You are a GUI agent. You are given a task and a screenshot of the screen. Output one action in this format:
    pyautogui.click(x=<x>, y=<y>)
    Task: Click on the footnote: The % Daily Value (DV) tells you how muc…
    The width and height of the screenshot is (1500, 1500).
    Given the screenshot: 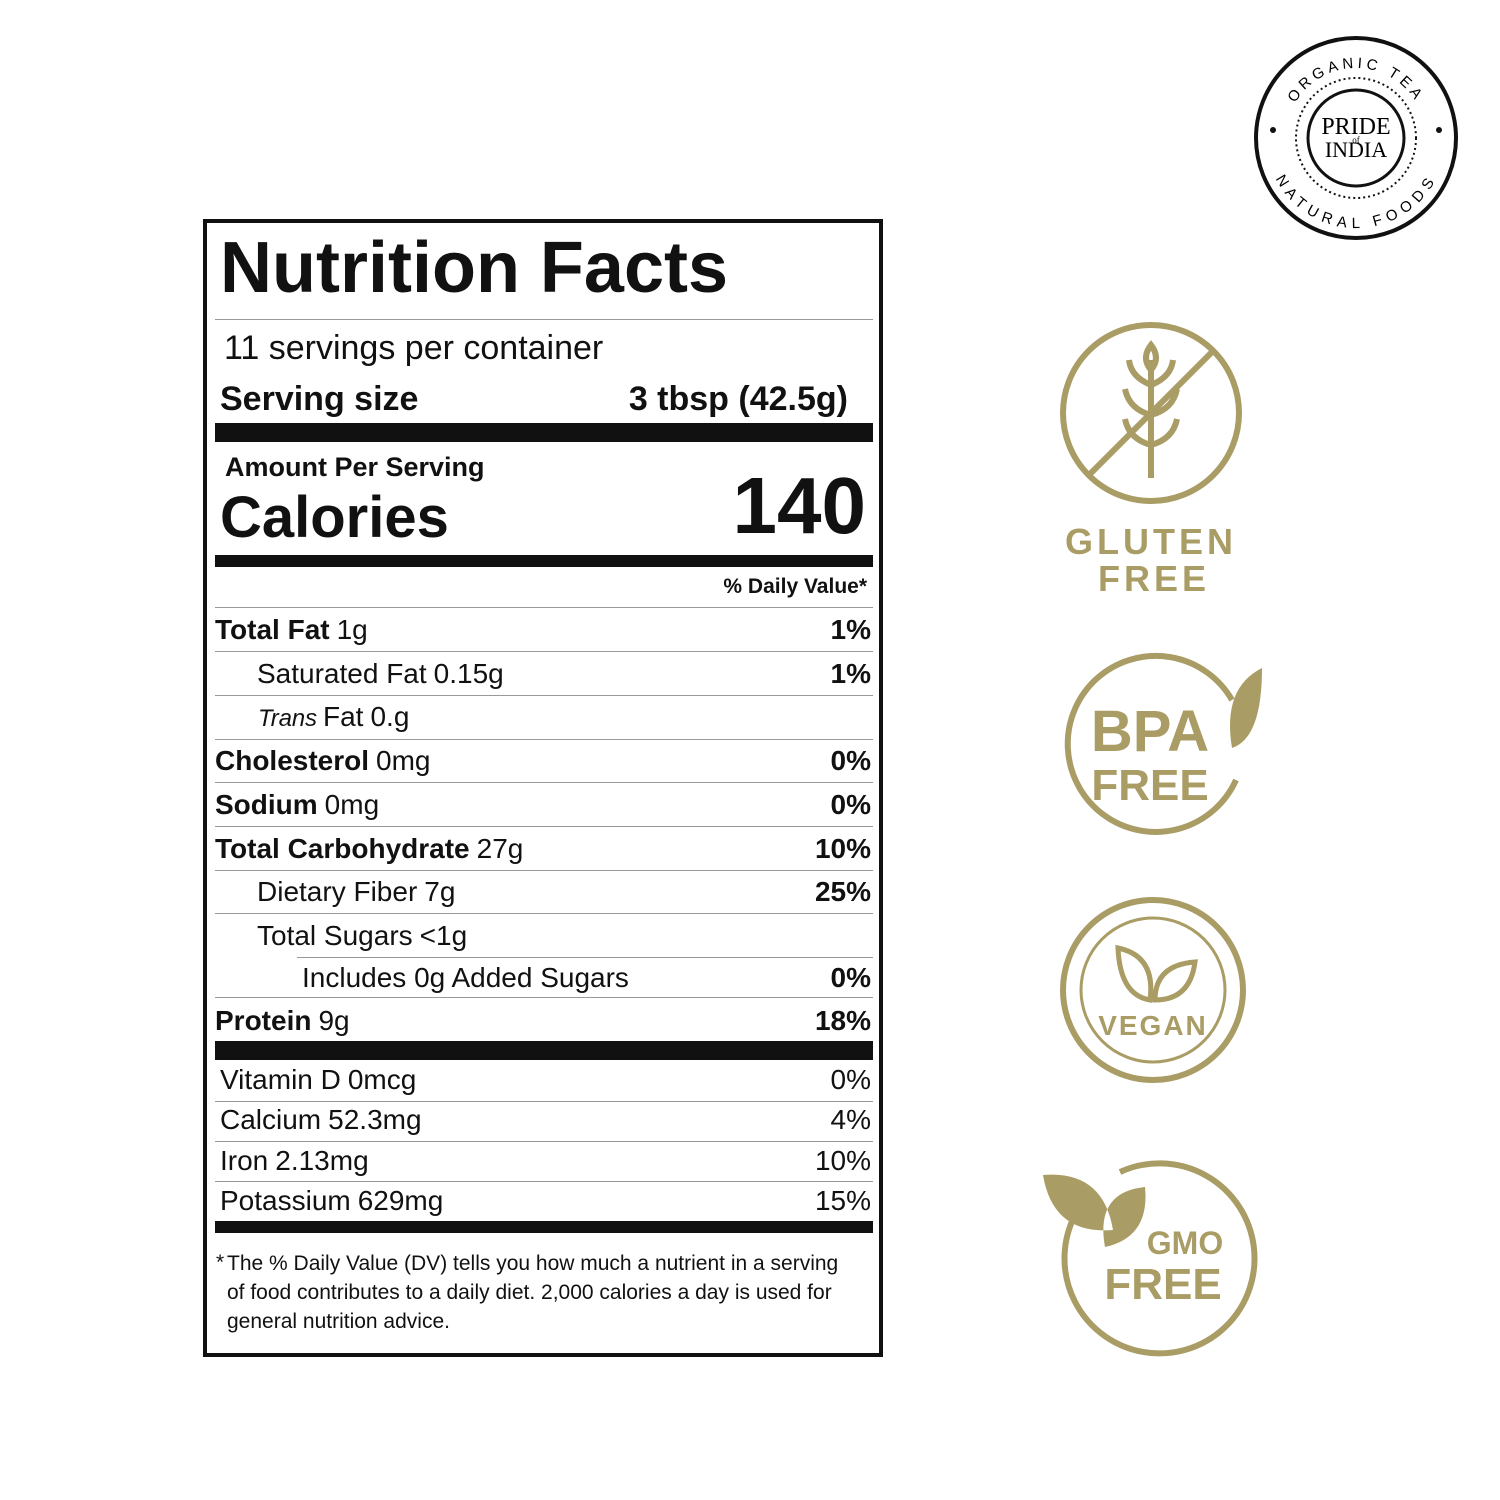 What is the action you would take?
    pyautogui.click(x=533, y=1292)
    